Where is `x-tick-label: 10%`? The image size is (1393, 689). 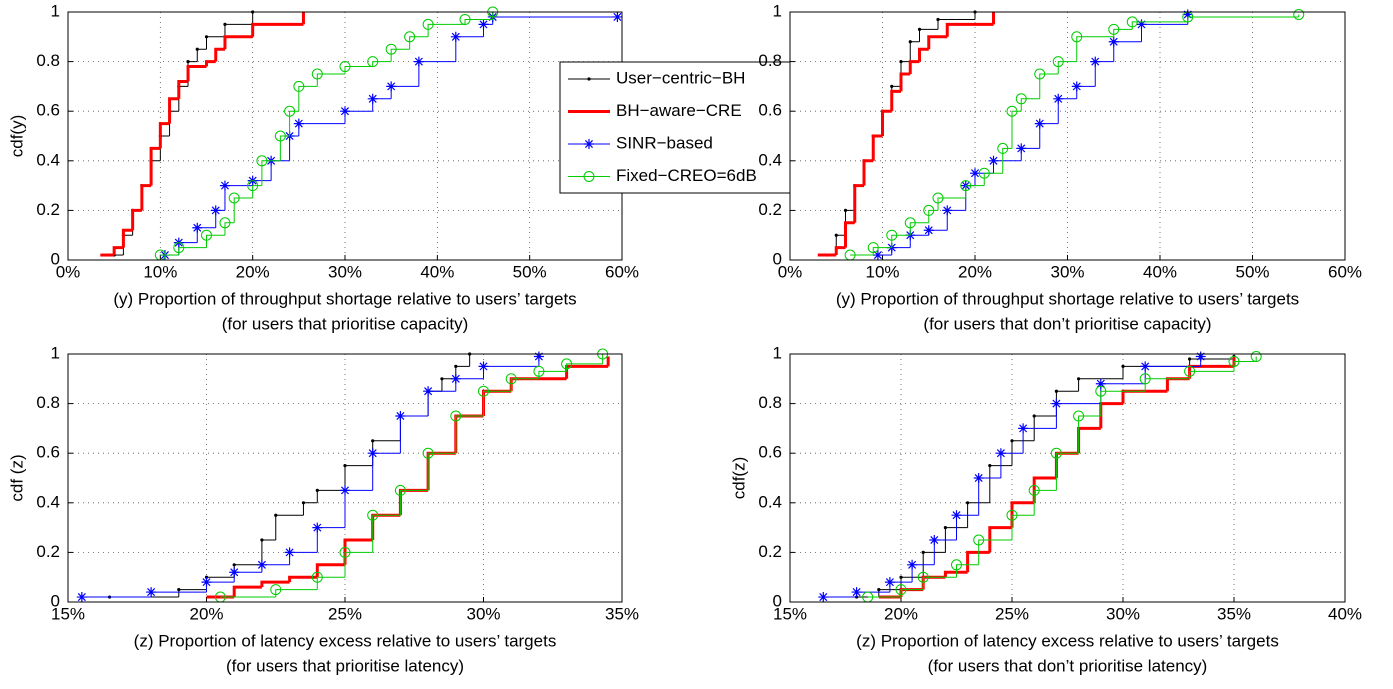
x-tick-label: 10% is located at coordinates (160, 271).